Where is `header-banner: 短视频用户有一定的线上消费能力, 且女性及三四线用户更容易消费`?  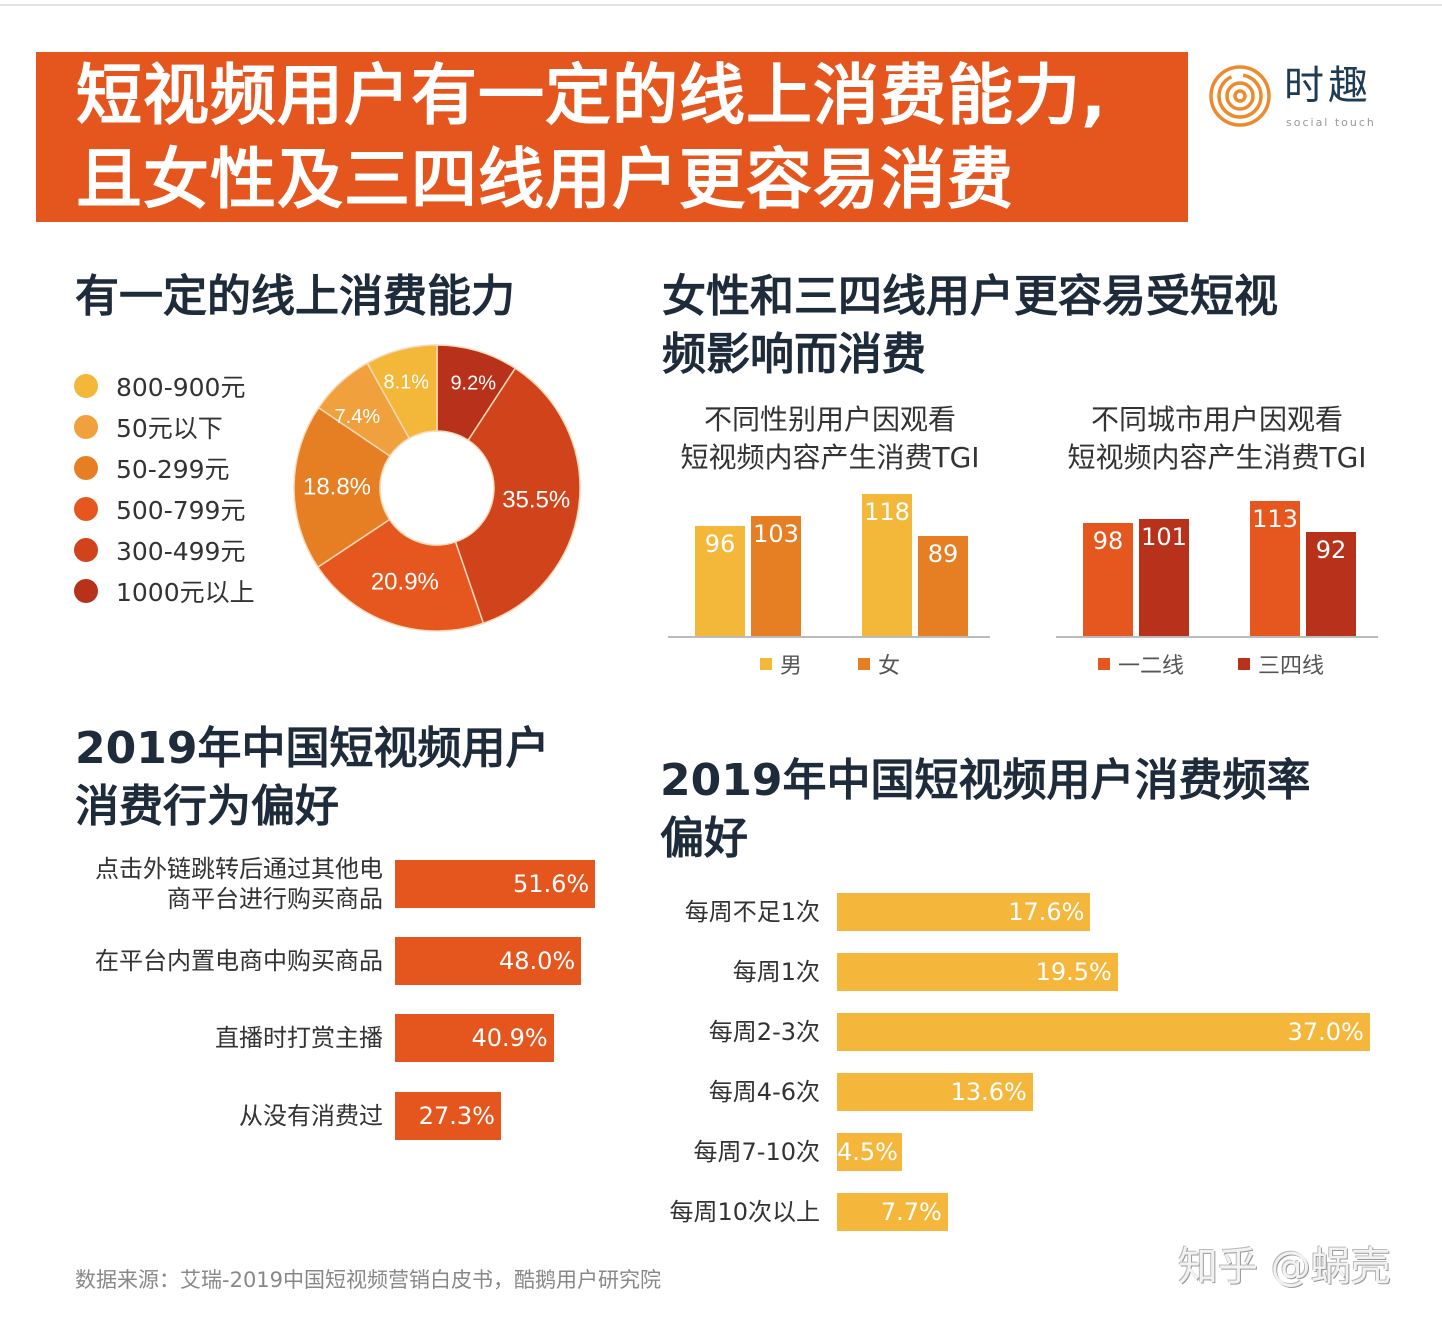 header-banner: 短视频用户有一定的线上消费能力, 且女性及三四线用户更容易消费 is located at coordinates (612, 137).